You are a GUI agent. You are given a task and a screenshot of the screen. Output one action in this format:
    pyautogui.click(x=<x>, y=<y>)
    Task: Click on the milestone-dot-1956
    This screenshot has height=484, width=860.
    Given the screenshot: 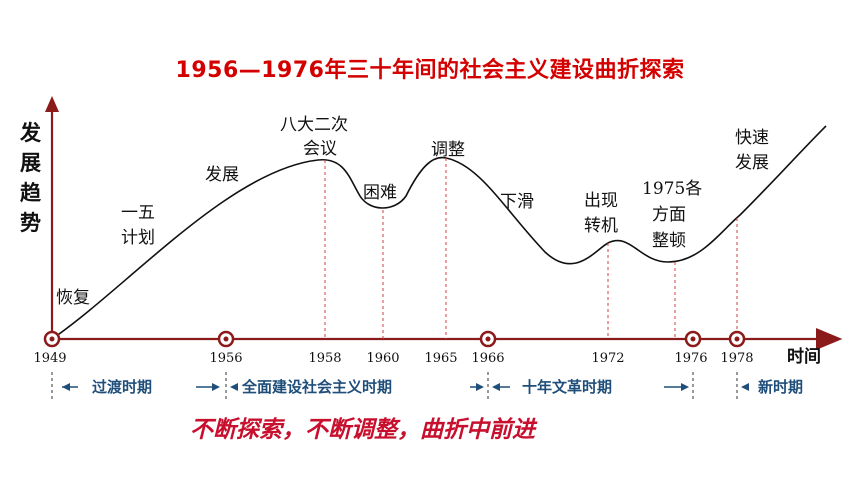 What is the action you would take?
    pyautogui.click(x=226, y=339)
    